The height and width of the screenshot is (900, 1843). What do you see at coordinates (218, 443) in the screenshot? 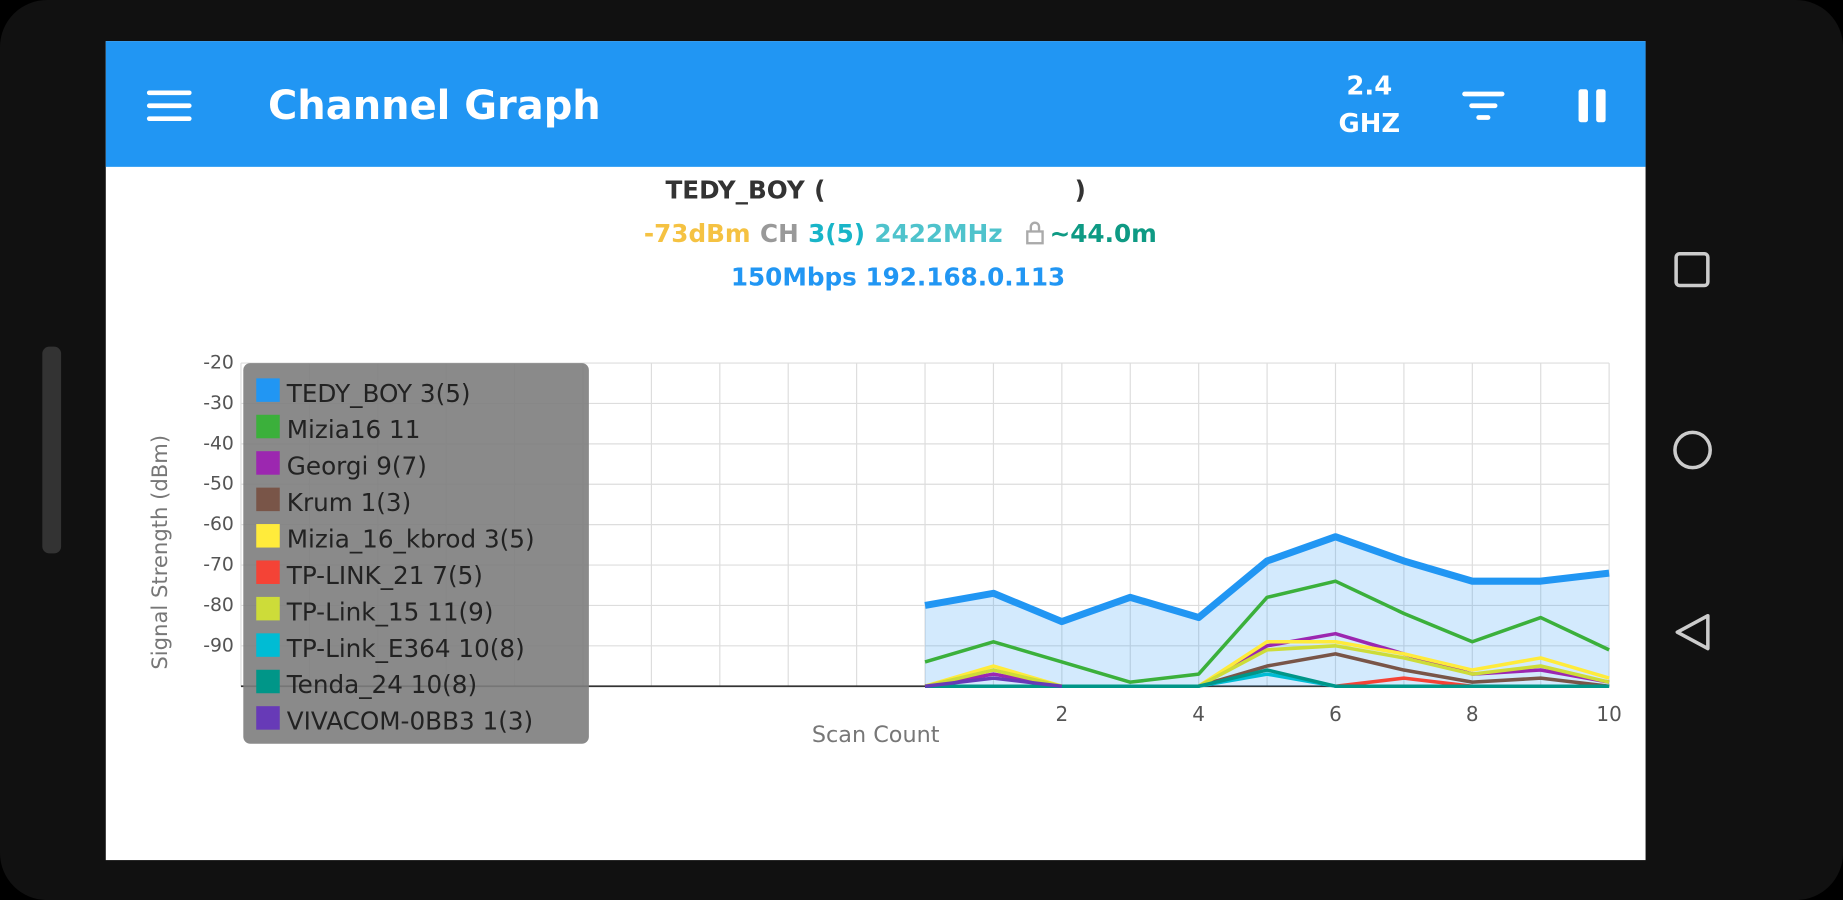
I see `y-tick-label: -40` at bounding box center [218, 443].